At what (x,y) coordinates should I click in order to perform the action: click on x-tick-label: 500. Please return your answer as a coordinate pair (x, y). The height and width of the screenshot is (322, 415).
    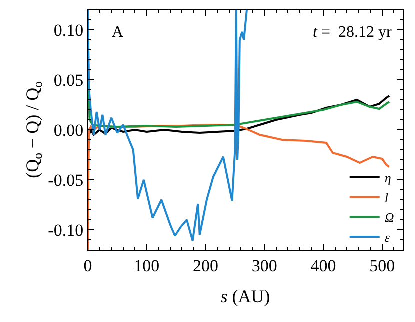
    Looking at the image, I should click on (383, 266).